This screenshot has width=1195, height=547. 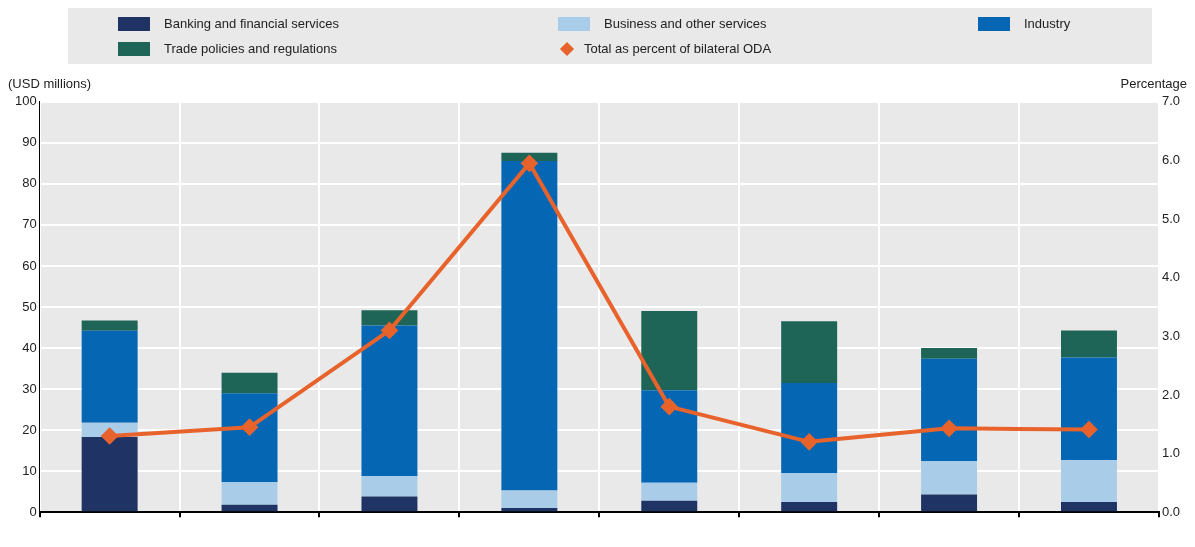 What do you see at coordinates (29, 347) in the screenshot?
I see `y-tick-label: 40` at bounding box center [29, 347].